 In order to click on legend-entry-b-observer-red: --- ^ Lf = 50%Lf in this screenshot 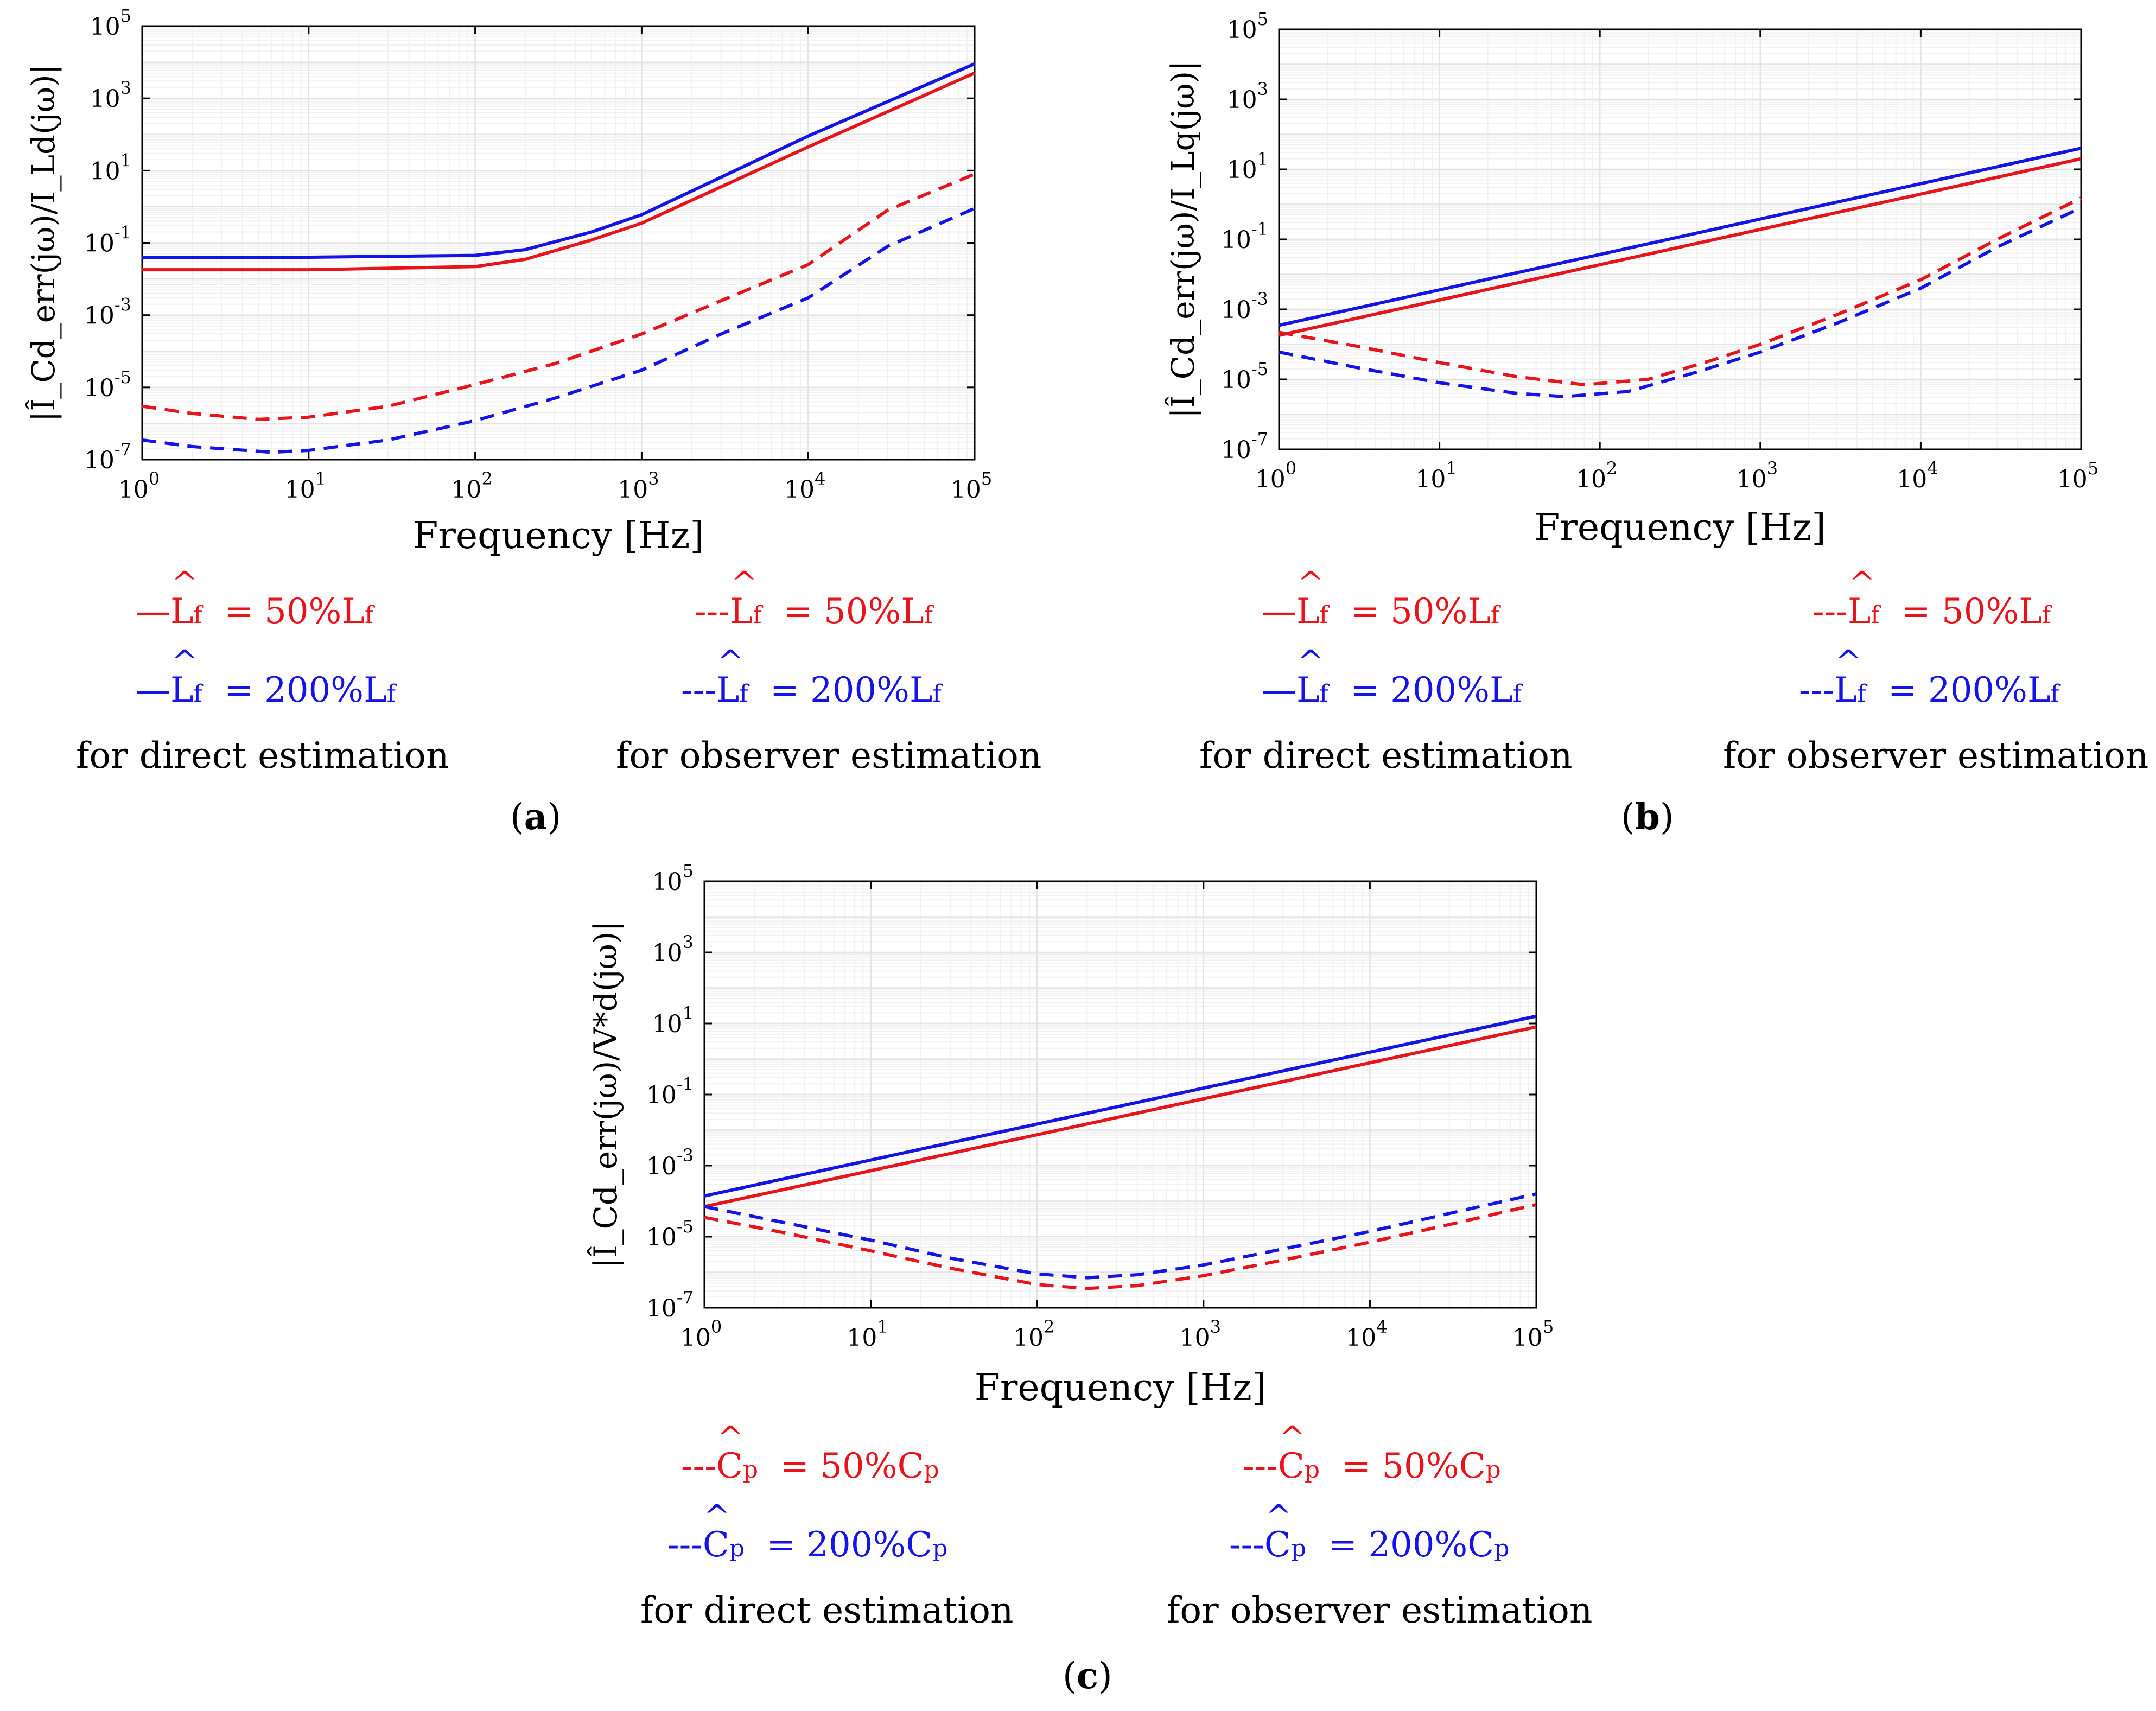, I will do `click(1932, 598)`.